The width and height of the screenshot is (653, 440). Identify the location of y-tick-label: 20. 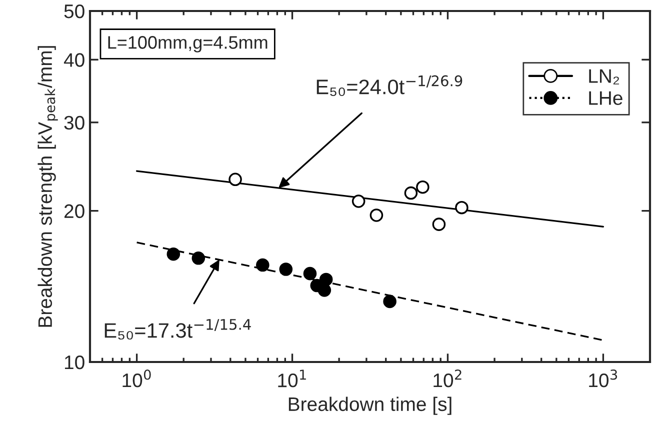
(74, 211).